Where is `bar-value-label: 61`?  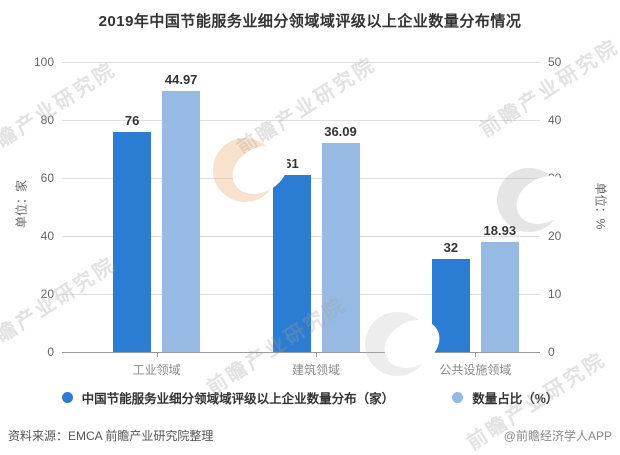
bar-value-label: 61 is located at coordinates (291, 164).